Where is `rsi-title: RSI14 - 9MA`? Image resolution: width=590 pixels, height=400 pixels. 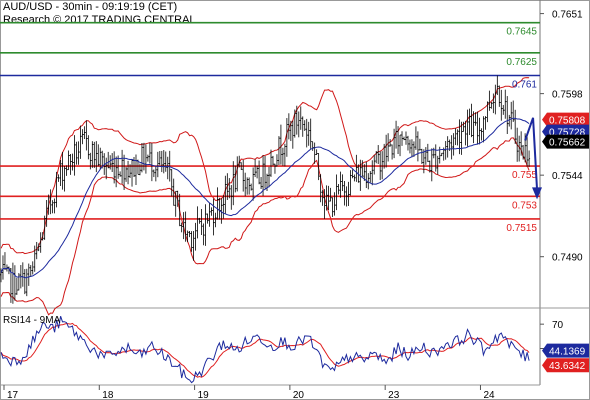 rsi-title: RSI14 - 9MA is located at coordinates (32, 320).